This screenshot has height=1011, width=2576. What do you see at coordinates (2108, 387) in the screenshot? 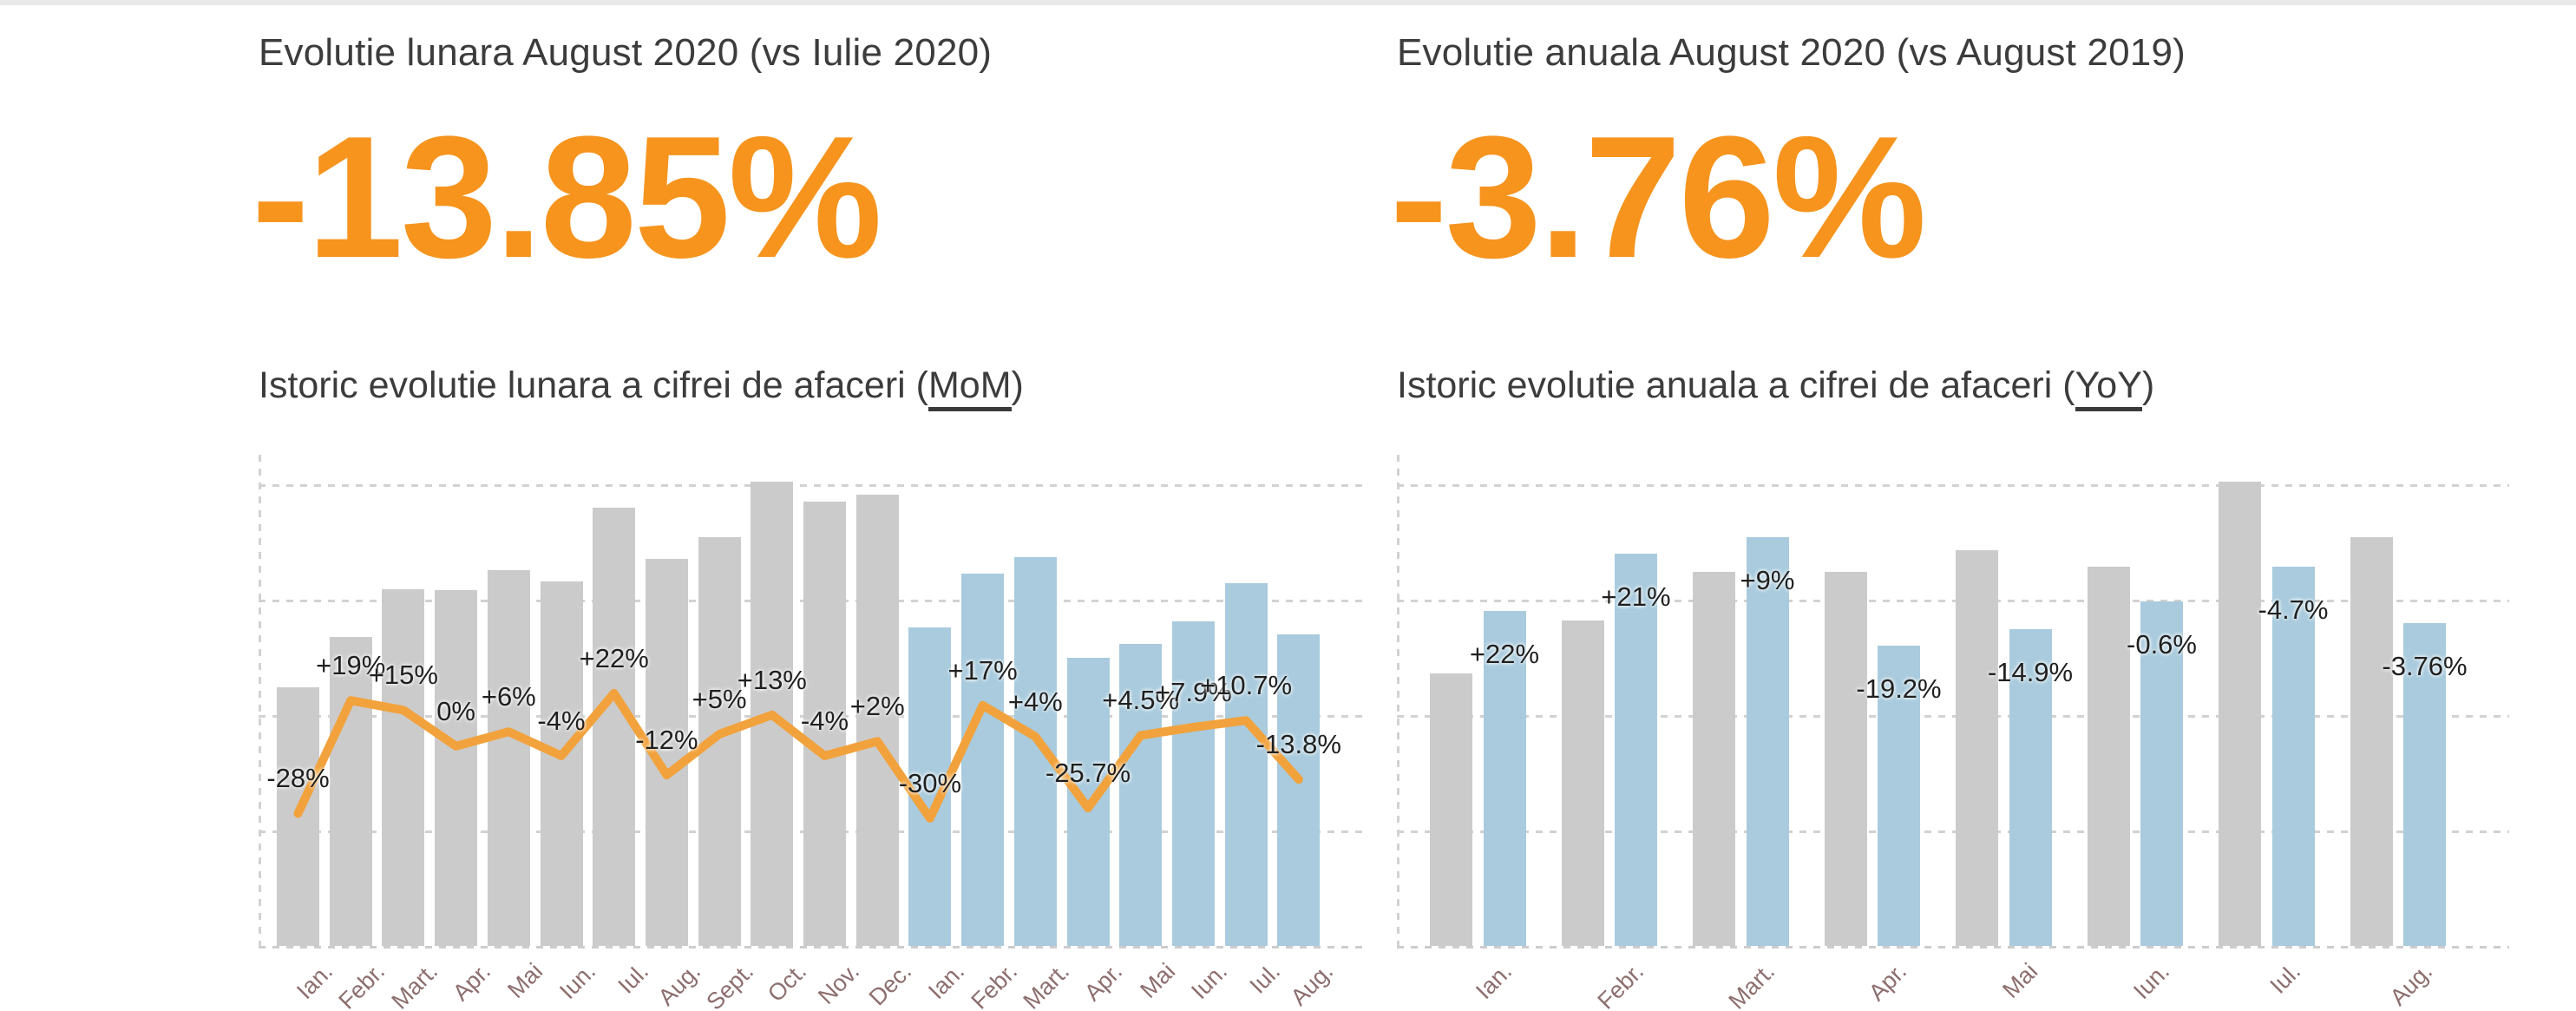
I see `yoy-abbr: YoY` at bounding box center [2108, 387].